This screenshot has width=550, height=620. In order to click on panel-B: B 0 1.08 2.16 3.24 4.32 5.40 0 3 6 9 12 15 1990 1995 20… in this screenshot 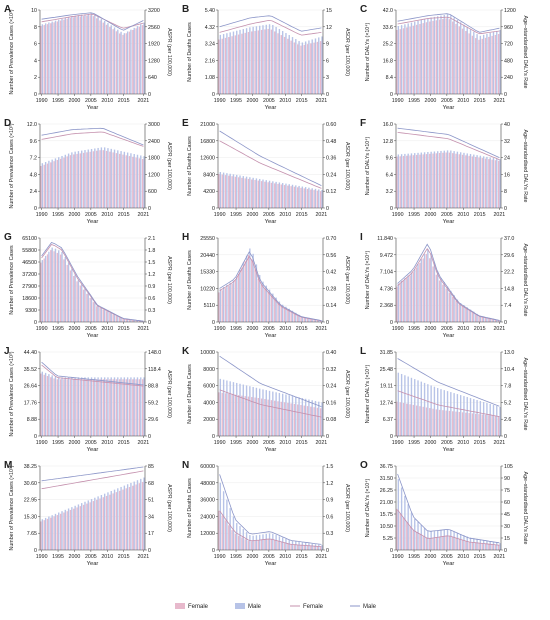, I will do `click(266, 57)`.